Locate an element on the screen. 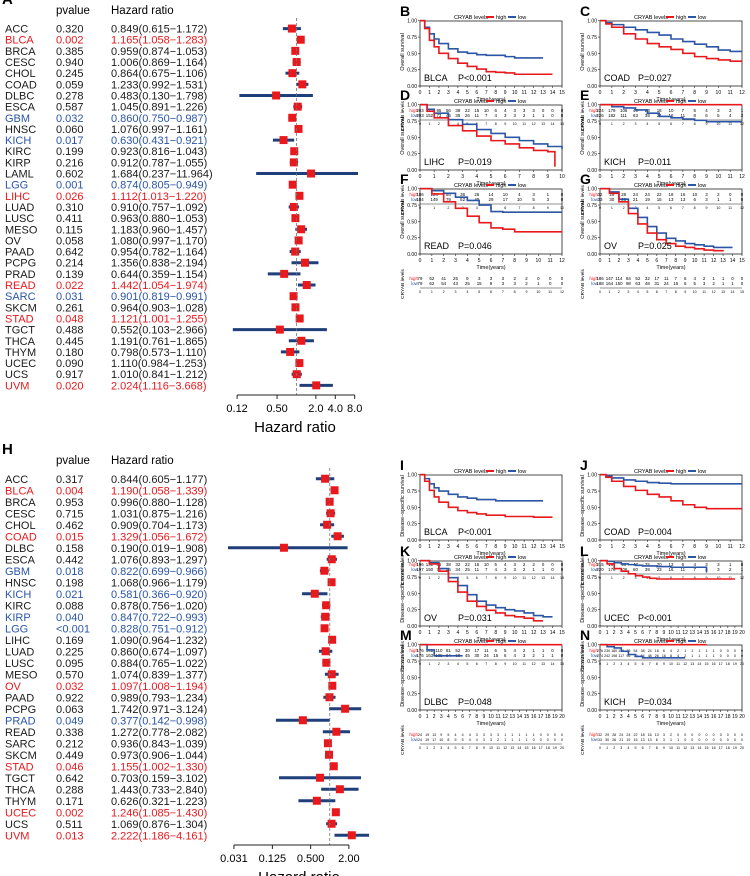  risk-number-high: 29 is located at coordinates (607, 735).